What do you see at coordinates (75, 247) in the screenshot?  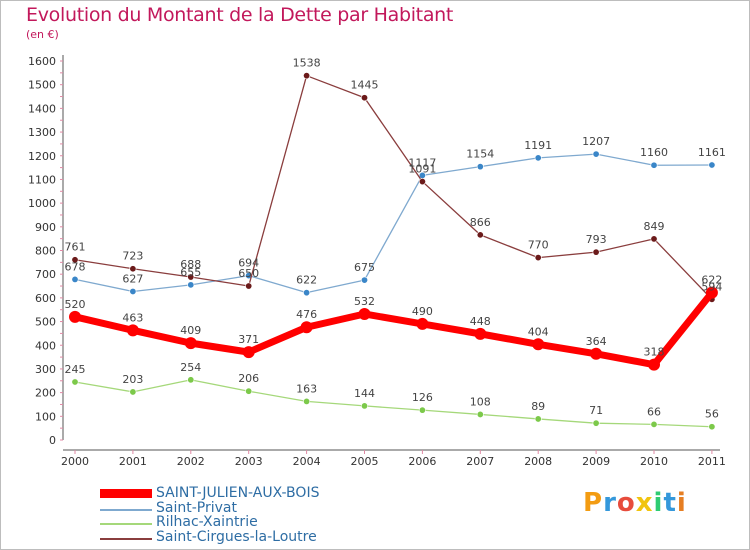 I see `data-label-3: 761` at bounding box center [75, 247].